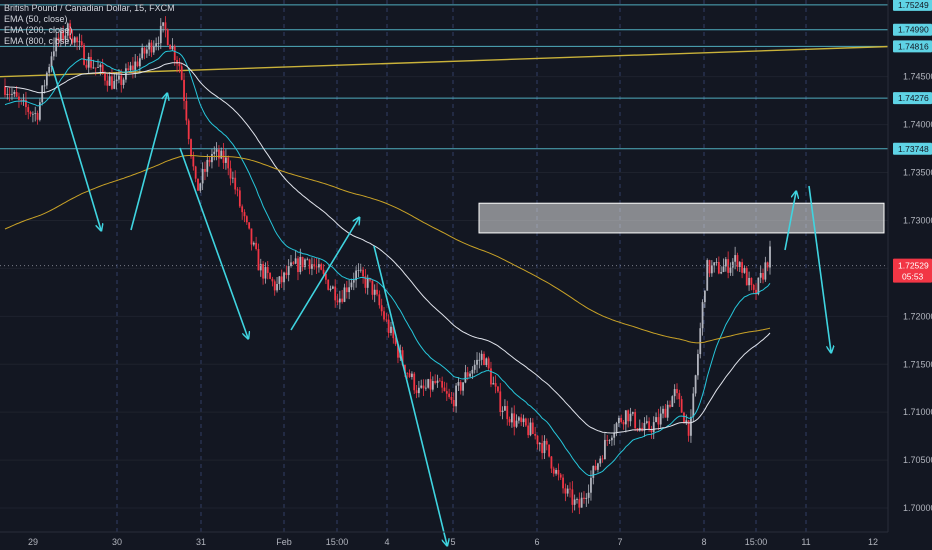  What do you see at coordinates (36, 19) in the screenshot?
I see `indicator-ema-50: EMA (50, close)` at bounding box center [36, 19].